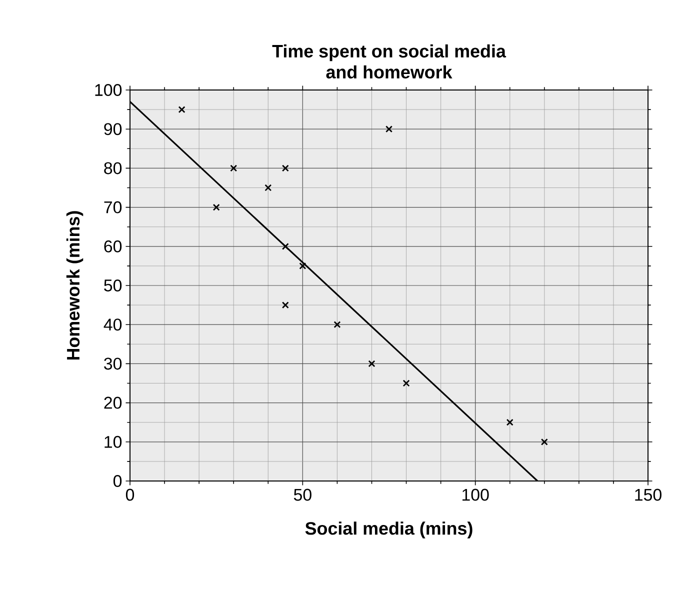  What do you see at coordinates (648, 494) in the screenshot?
I see `x-tick-label: 150` at bounding box center [648, 494].